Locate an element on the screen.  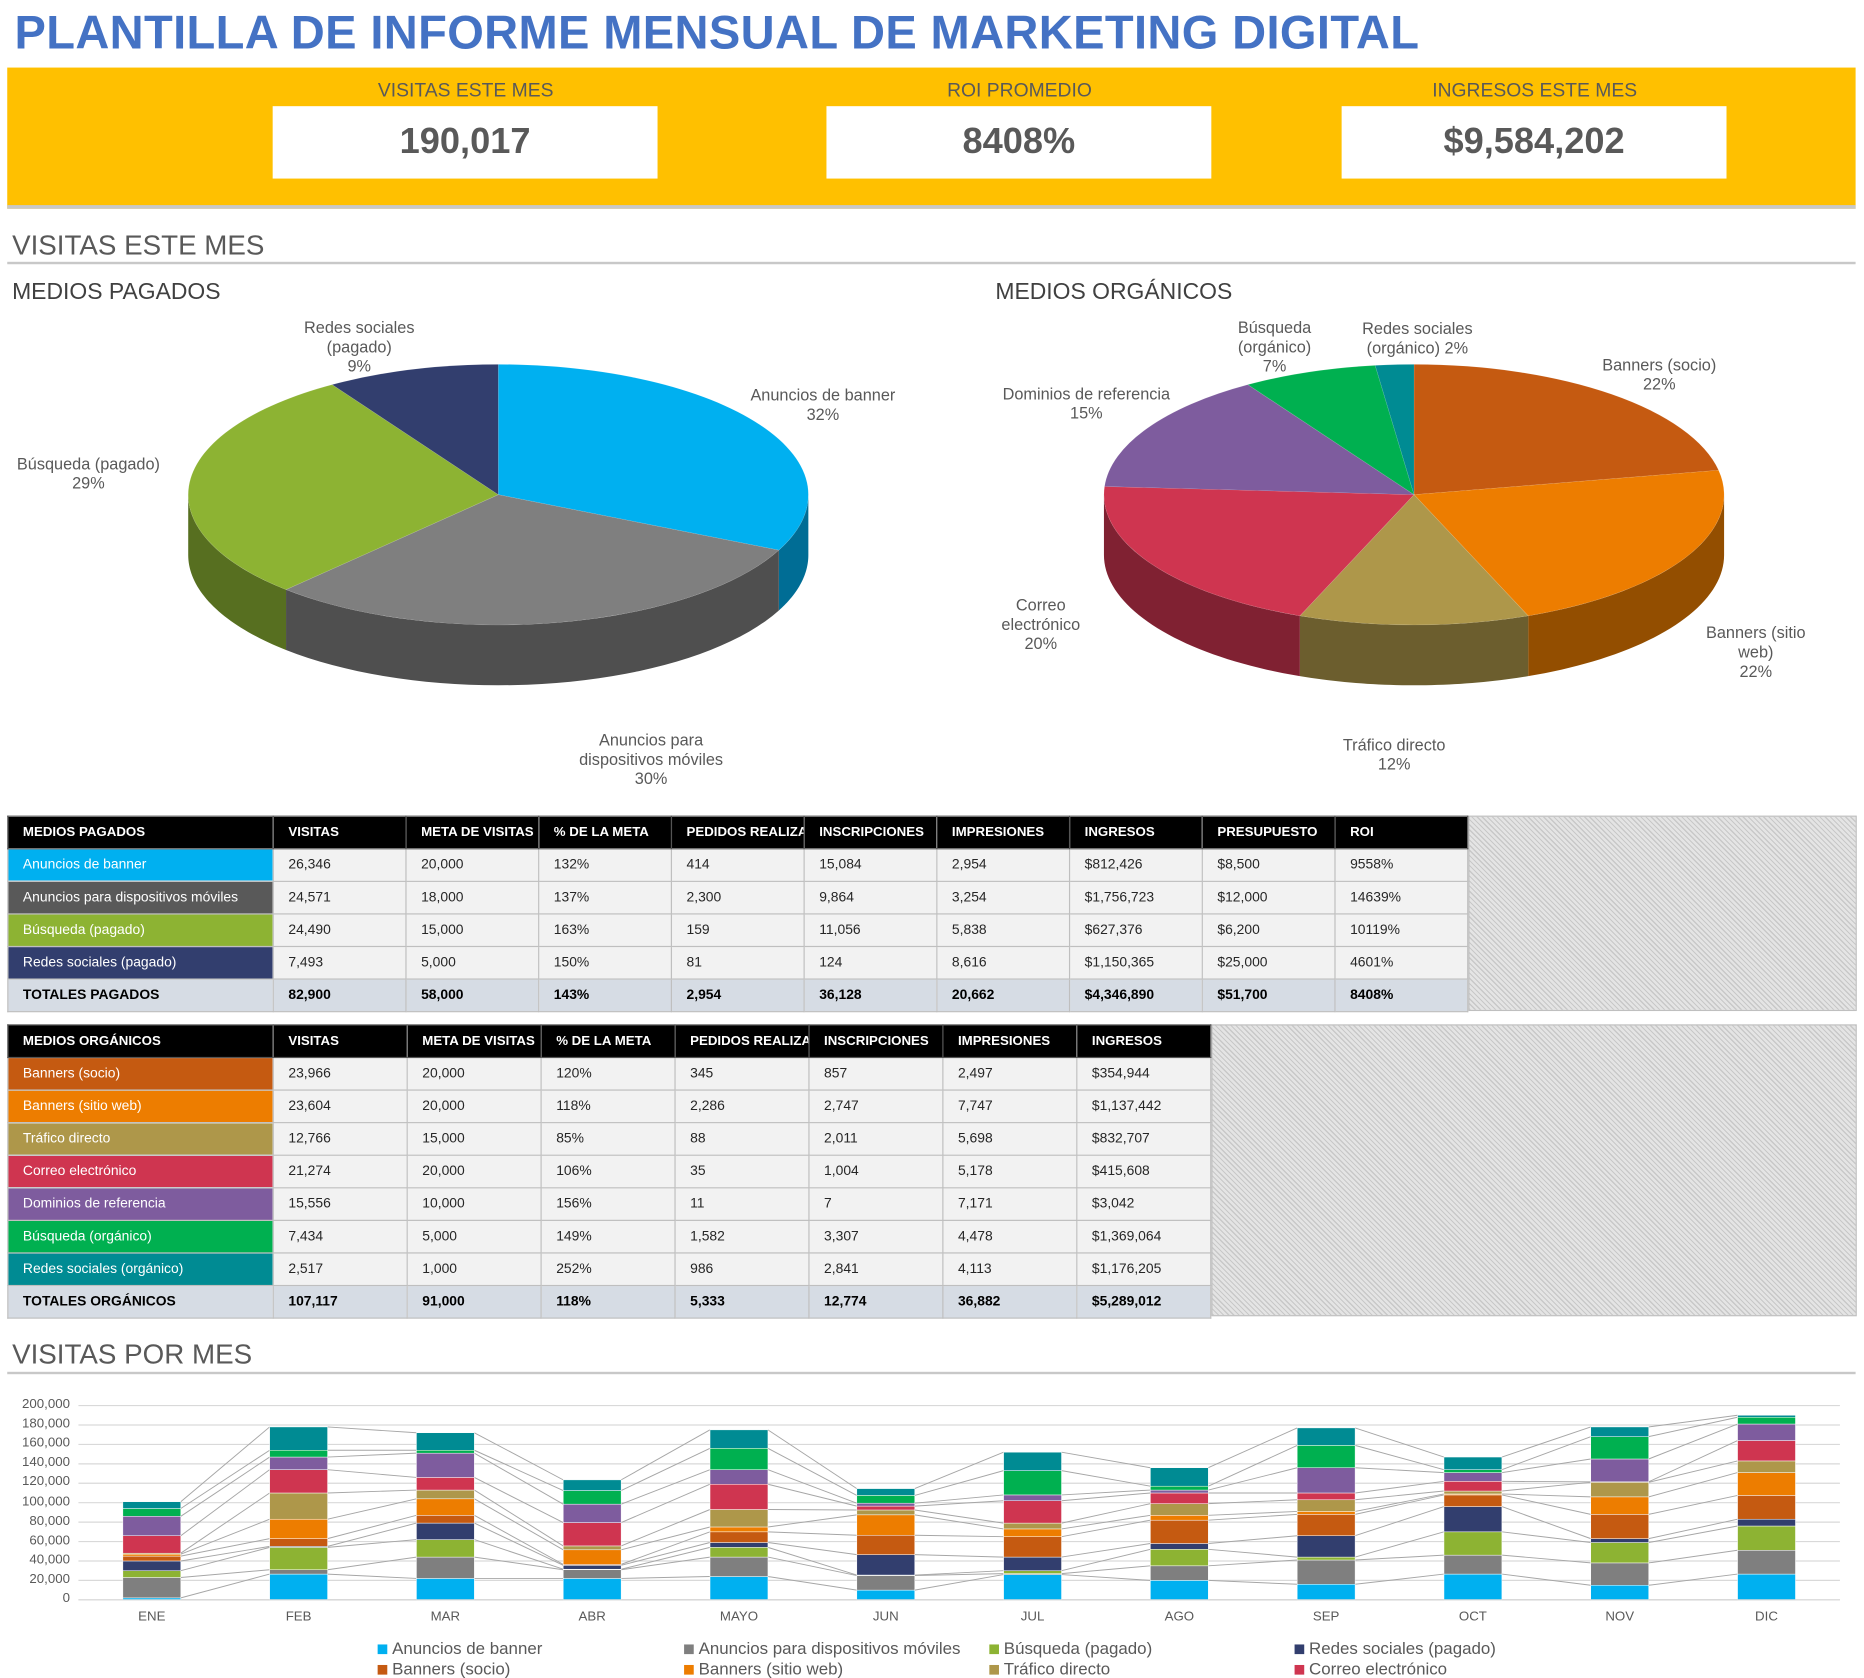
column-header: IMPRESIONES is located at coordinates (1010, 1041).